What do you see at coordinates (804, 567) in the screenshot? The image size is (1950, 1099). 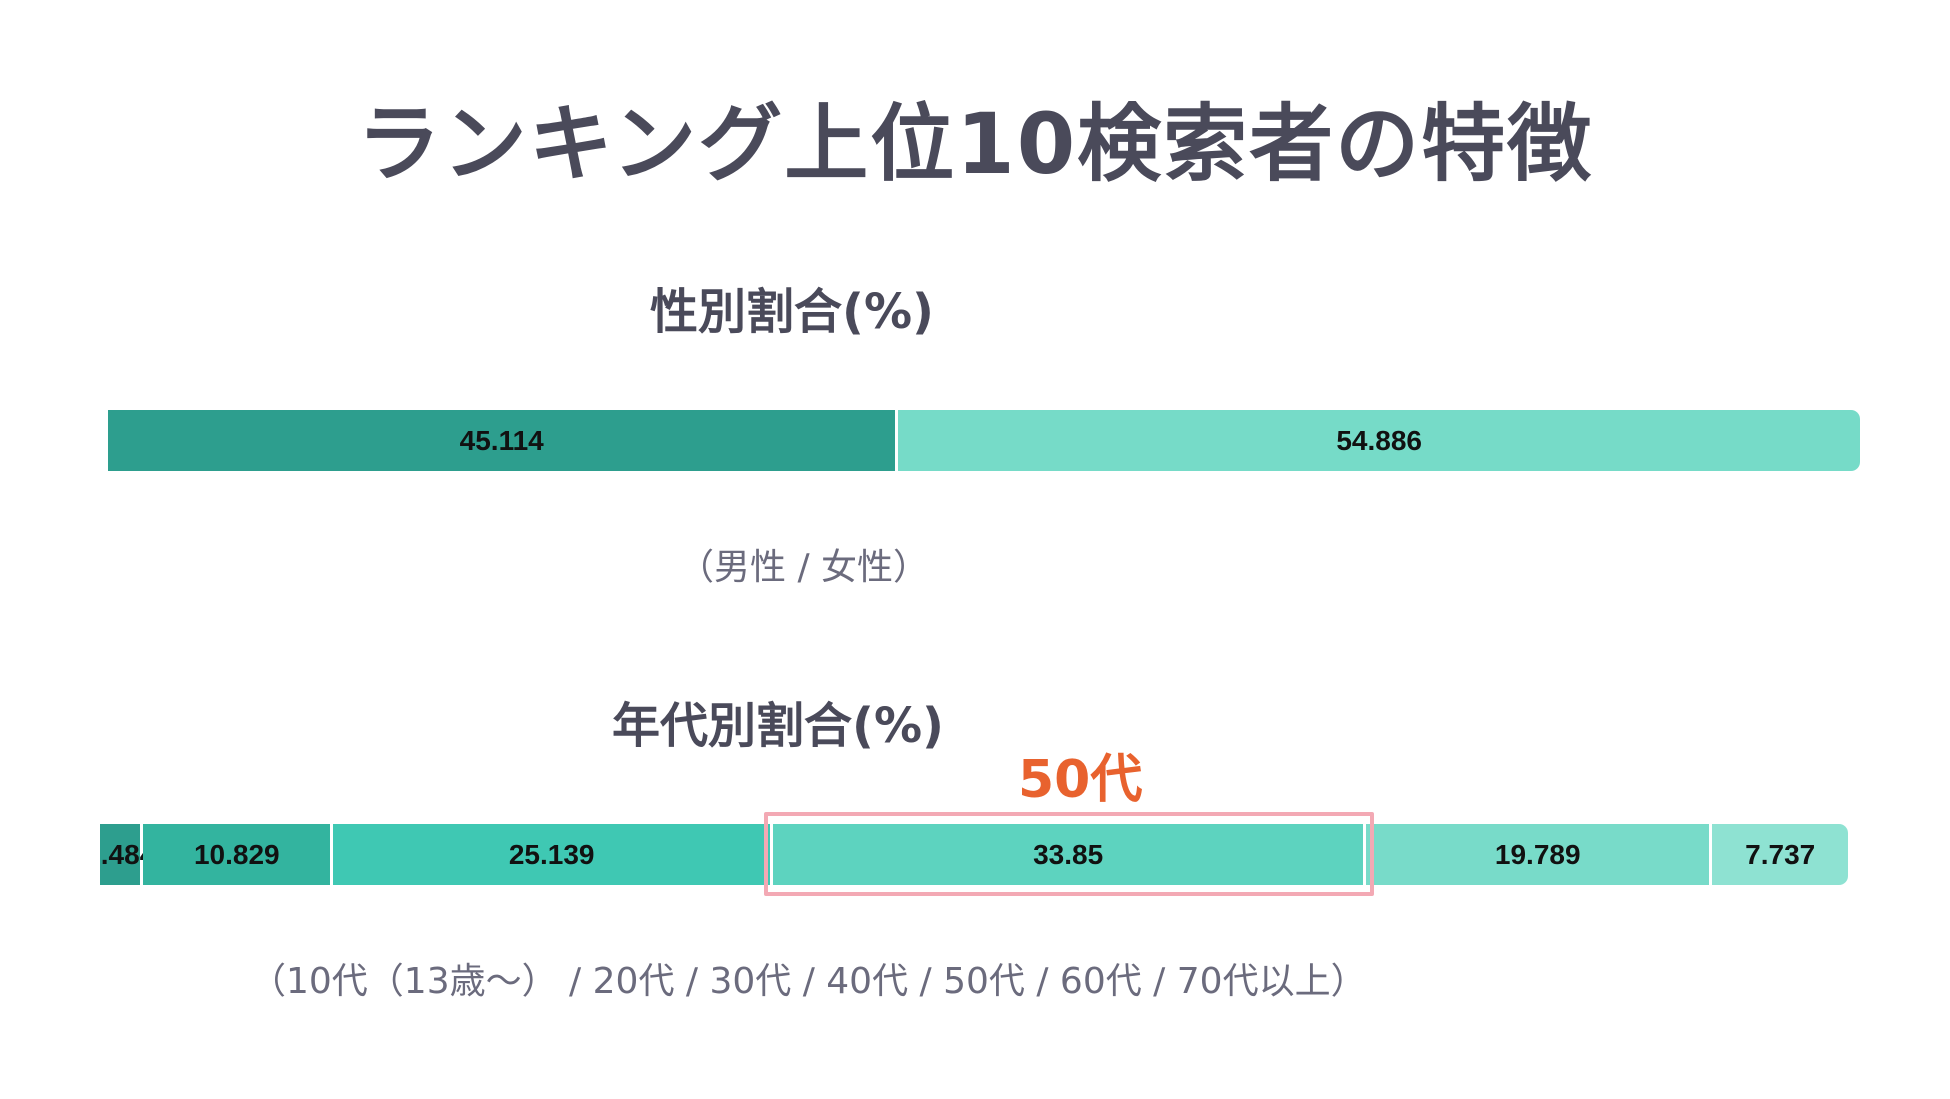 I see `gender-caption: （男性 / 女性）` at bounding box center [804, 567].